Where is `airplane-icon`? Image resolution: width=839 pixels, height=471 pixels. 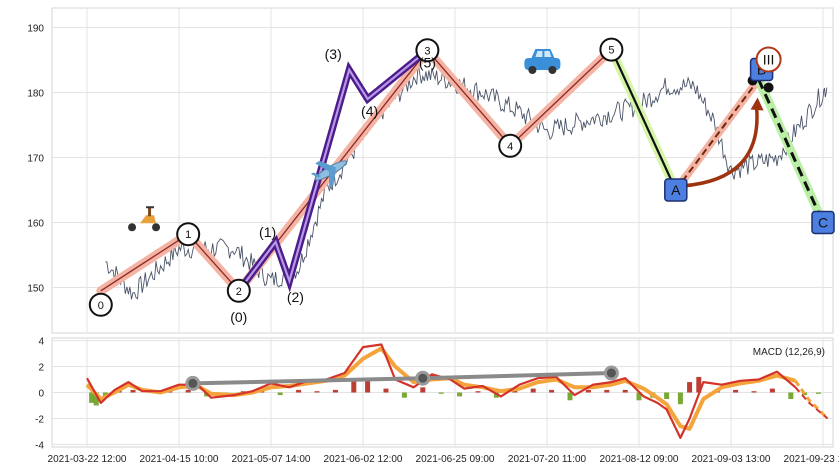
airplane-icon is located at coordinates (329, 174).